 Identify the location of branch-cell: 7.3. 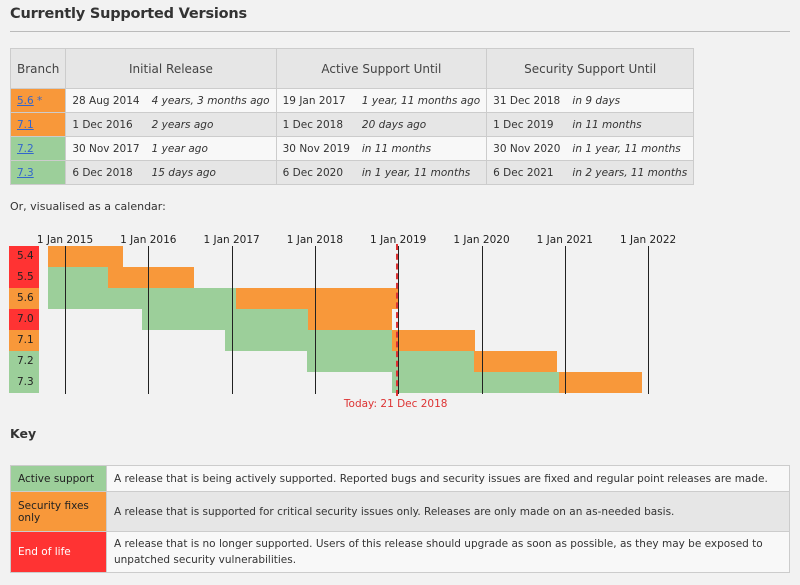
(38, 172).